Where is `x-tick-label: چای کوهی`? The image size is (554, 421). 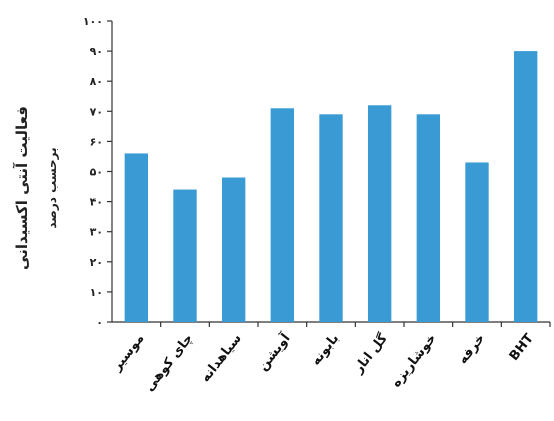
x-tick-label: چای کوهی is located at coordinates (169, 362).